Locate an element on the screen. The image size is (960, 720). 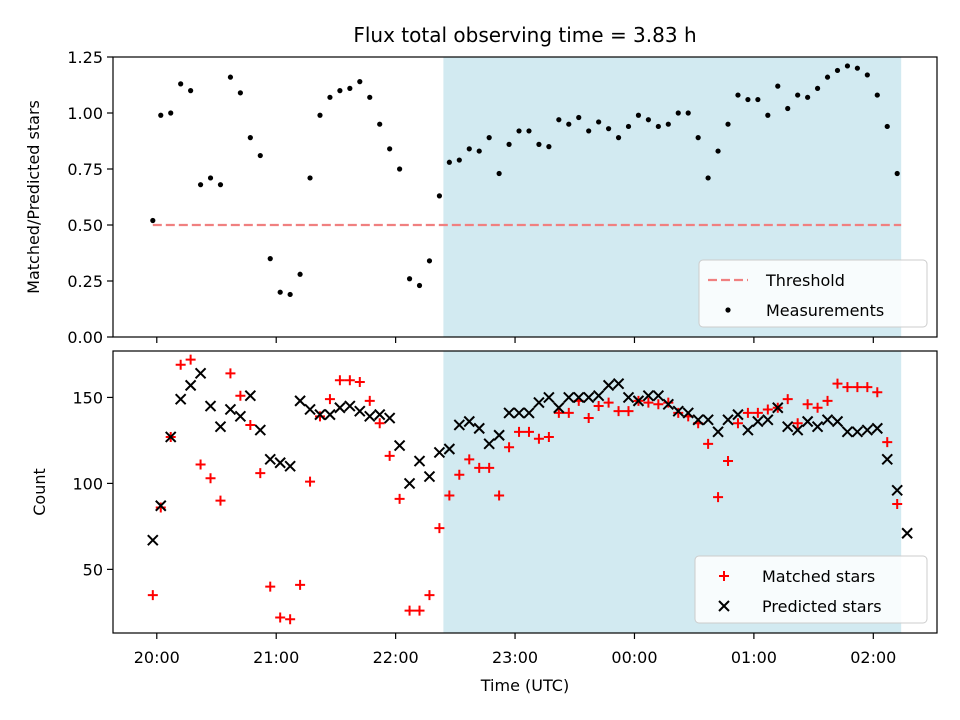
y-tick-label: 50 is located at coordinates (93, 569).